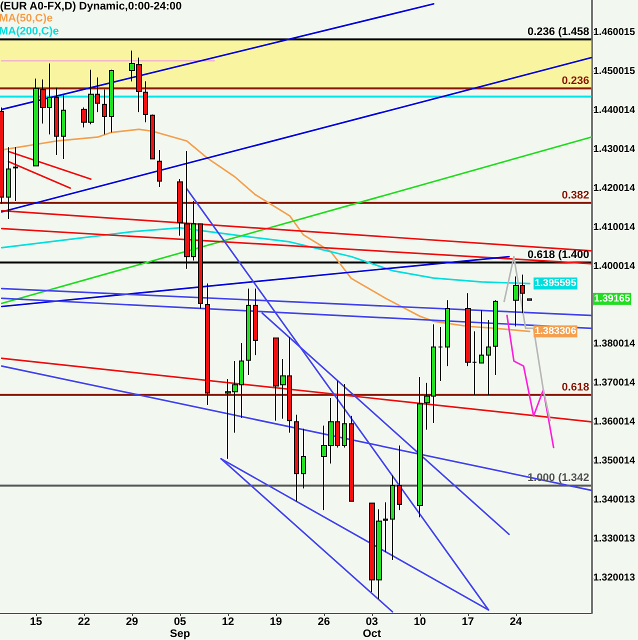  I want to click on text: MA(50,C)e, so click(26, 18).